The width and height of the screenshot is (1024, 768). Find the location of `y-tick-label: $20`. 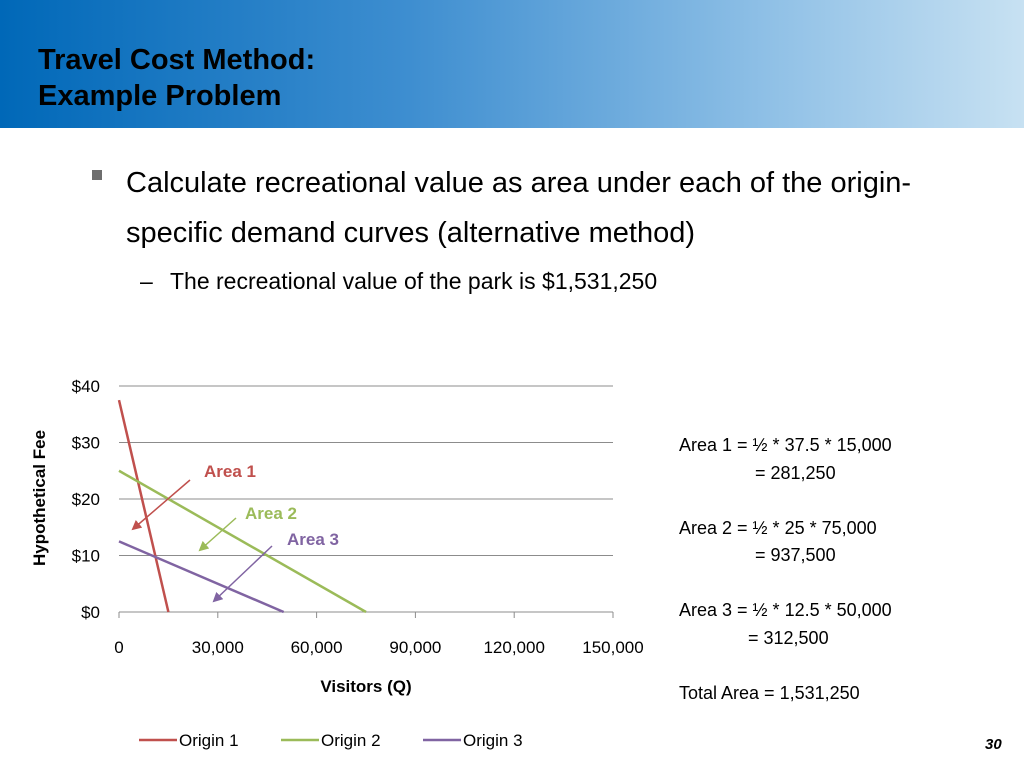

y-tick-label: $20 is located at coordinates (86, 499).